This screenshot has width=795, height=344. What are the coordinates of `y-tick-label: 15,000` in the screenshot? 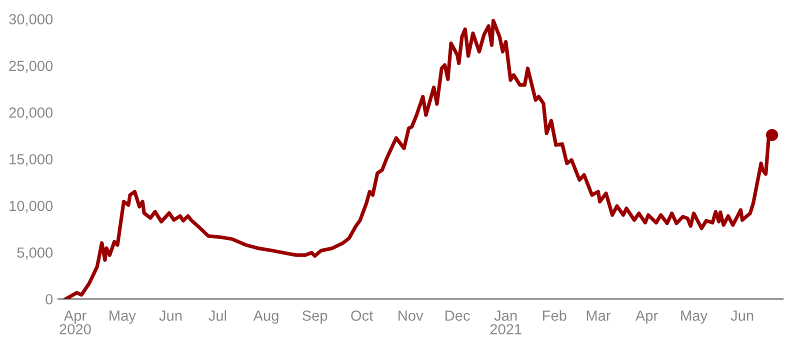 It's located at (31, 160).